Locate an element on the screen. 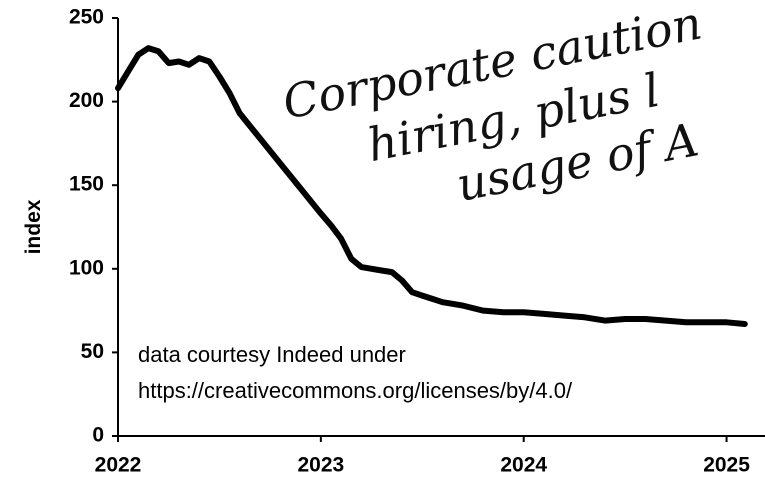 This screenshot has height=482, width=765. y-tick-label: 0 is located at coordinates (98, 435).